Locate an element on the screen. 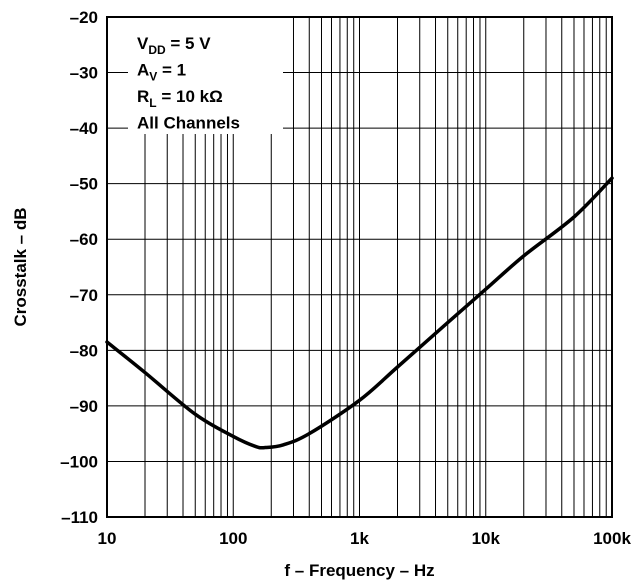 This screenshot has height=583, width=635. x-tick-label: 10 is located at coordinates (107, 538).